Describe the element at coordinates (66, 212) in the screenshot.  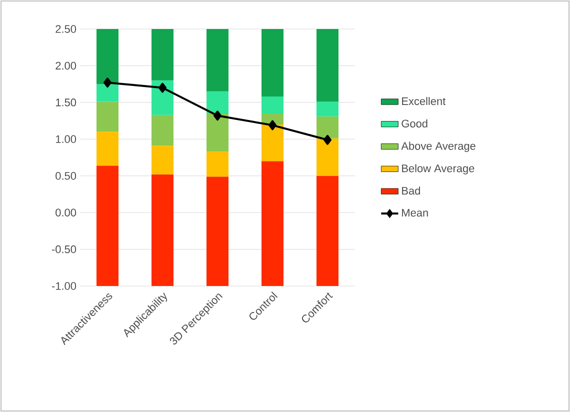
I see `y-tick-label: 0.00` at that location.